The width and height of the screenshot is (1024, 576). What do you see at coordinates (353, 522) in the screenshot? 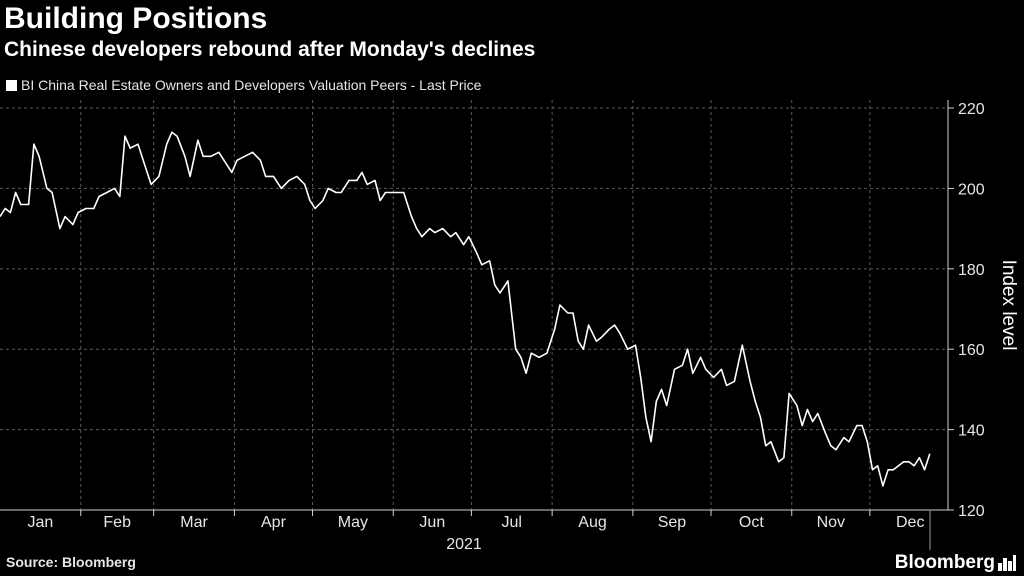
I see `x-tick-label: May` at bounding box center [353, 522].